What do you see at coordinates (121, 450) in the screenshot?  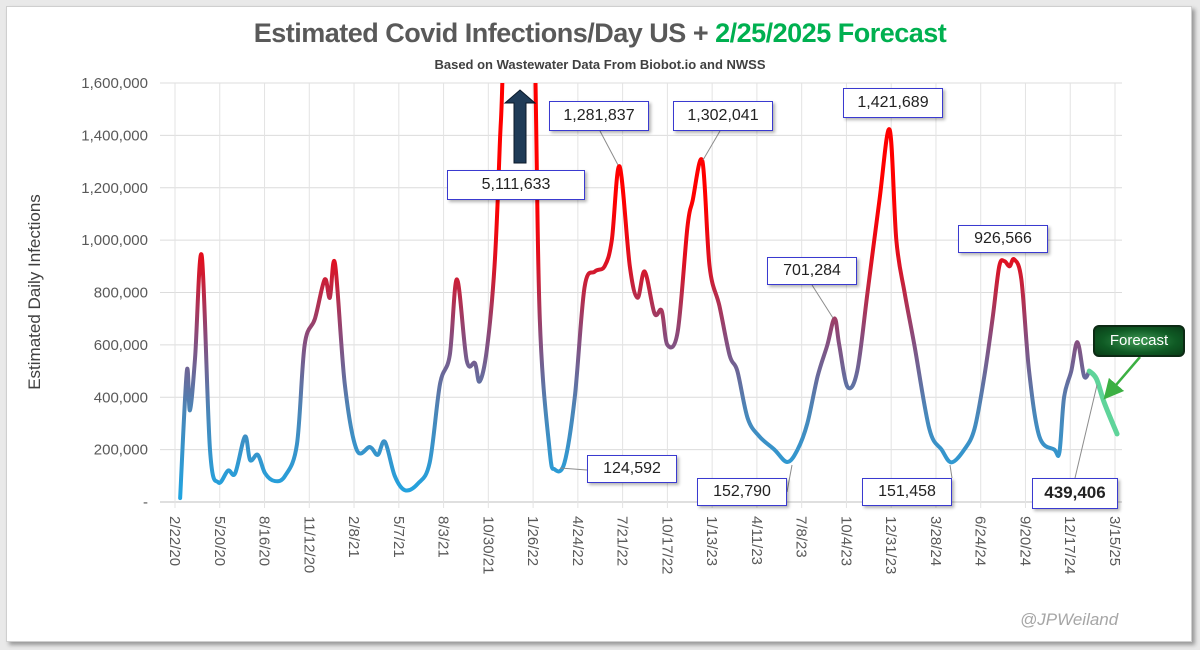 I see `y-tick-label: 200,000` at bounding box center [121, 450].